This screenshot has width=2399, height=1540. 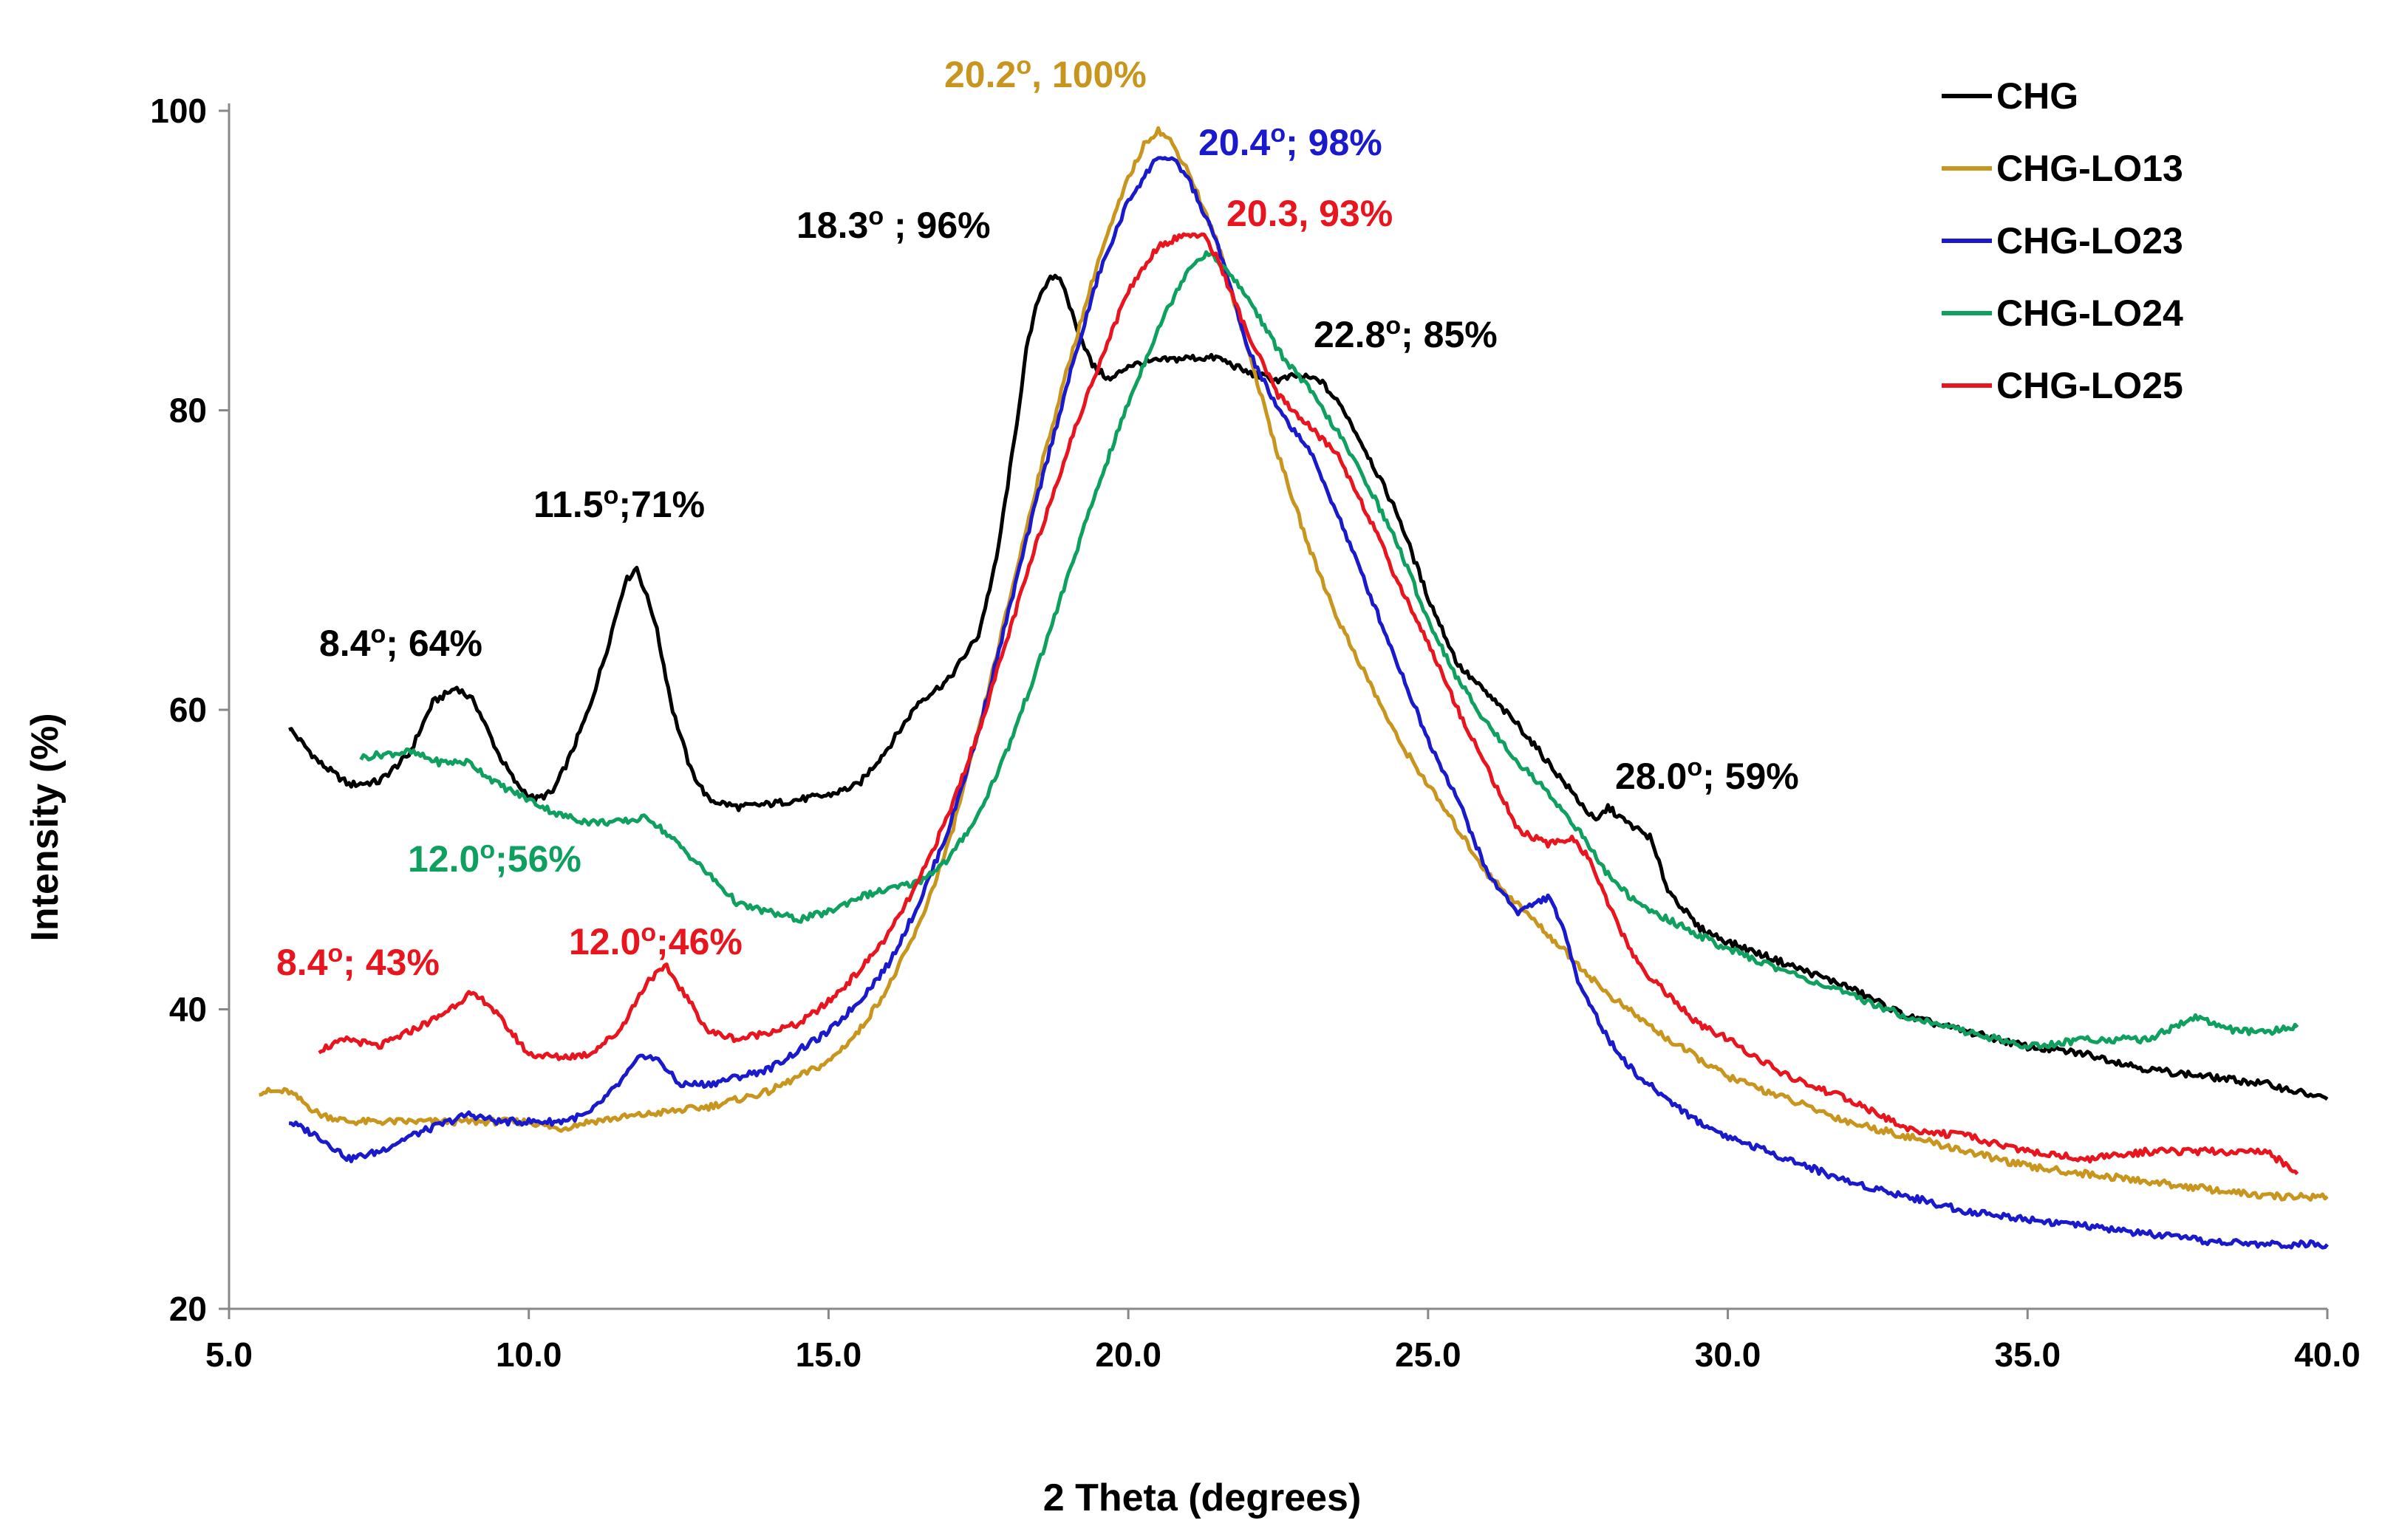 I want to click on peak-annotation: 28.0o; 59%, so click(x=1707, y=775).